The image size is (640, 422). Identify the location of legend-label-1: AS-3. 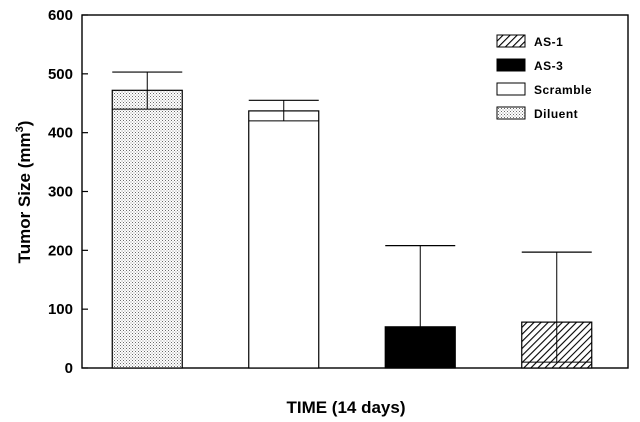
(548, 66).